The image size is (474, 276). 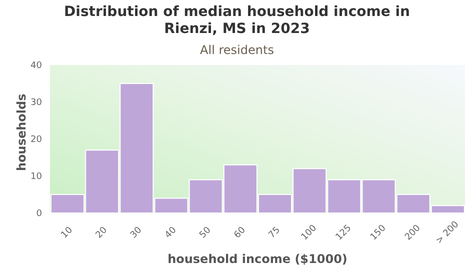 I want to click on chart-subtitle: All residents, so click(x=237, y=51).